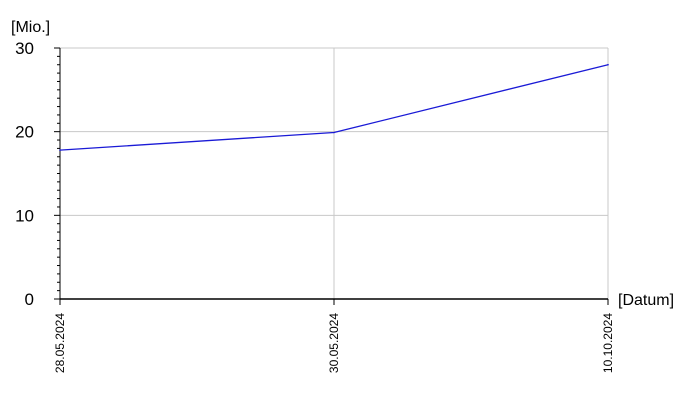 This screenshot has width=700, height=400. What do you see at coordinates (24, 132) in the screenshot?
I see `y-tick-label-2: 20` at bounding box center [24, 132].